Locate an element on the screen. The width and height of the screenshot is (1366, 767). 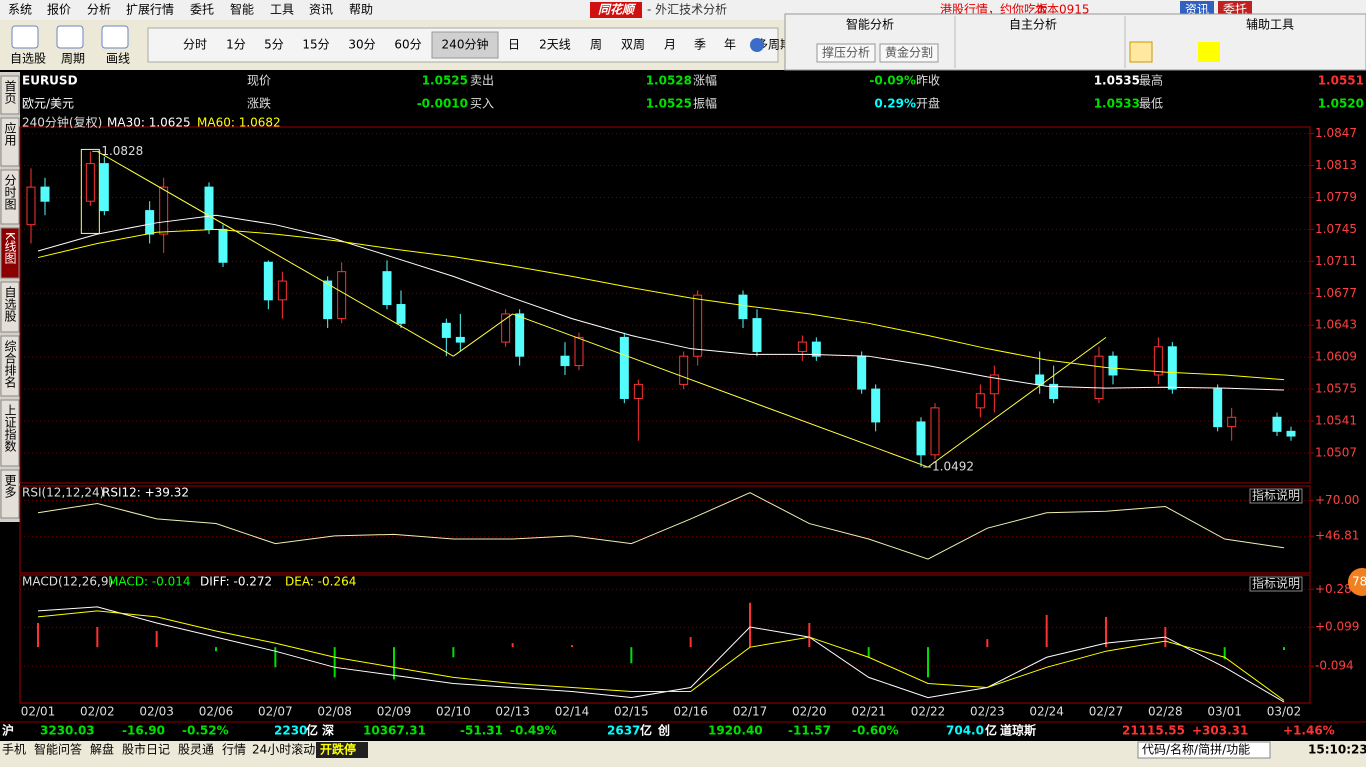
x-tick-label: 02/16 is located at coordinates (690, 712).